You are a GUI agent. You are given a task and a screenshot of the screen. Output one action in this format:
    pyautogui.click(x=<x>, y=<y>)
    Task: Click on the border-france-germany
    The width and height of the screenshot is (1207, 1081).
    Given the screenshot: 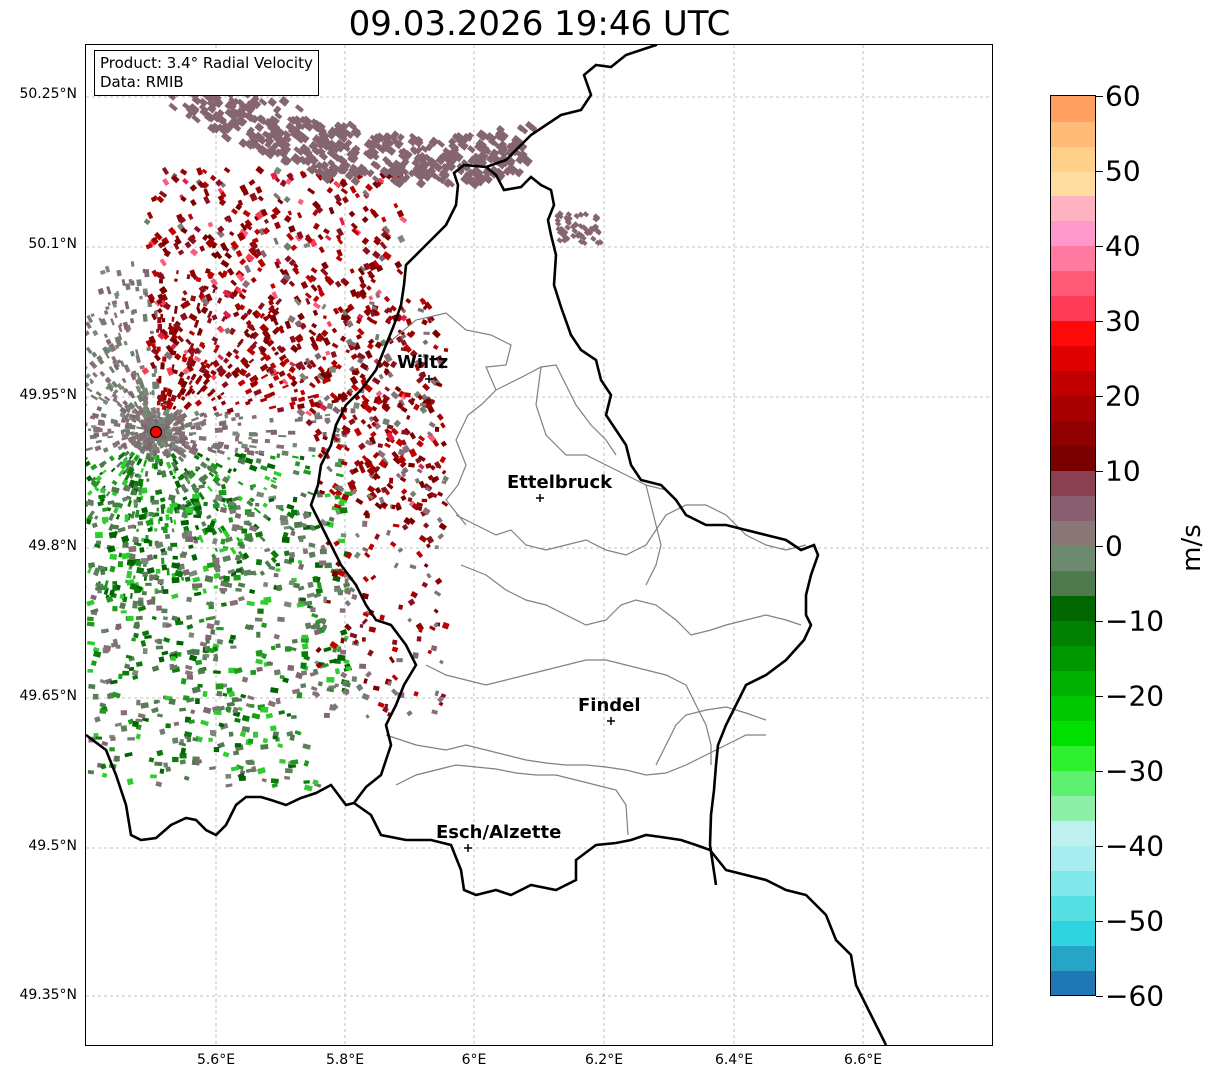 What is the action you would take?
    pyautogui.click(x=798, y=947)
    